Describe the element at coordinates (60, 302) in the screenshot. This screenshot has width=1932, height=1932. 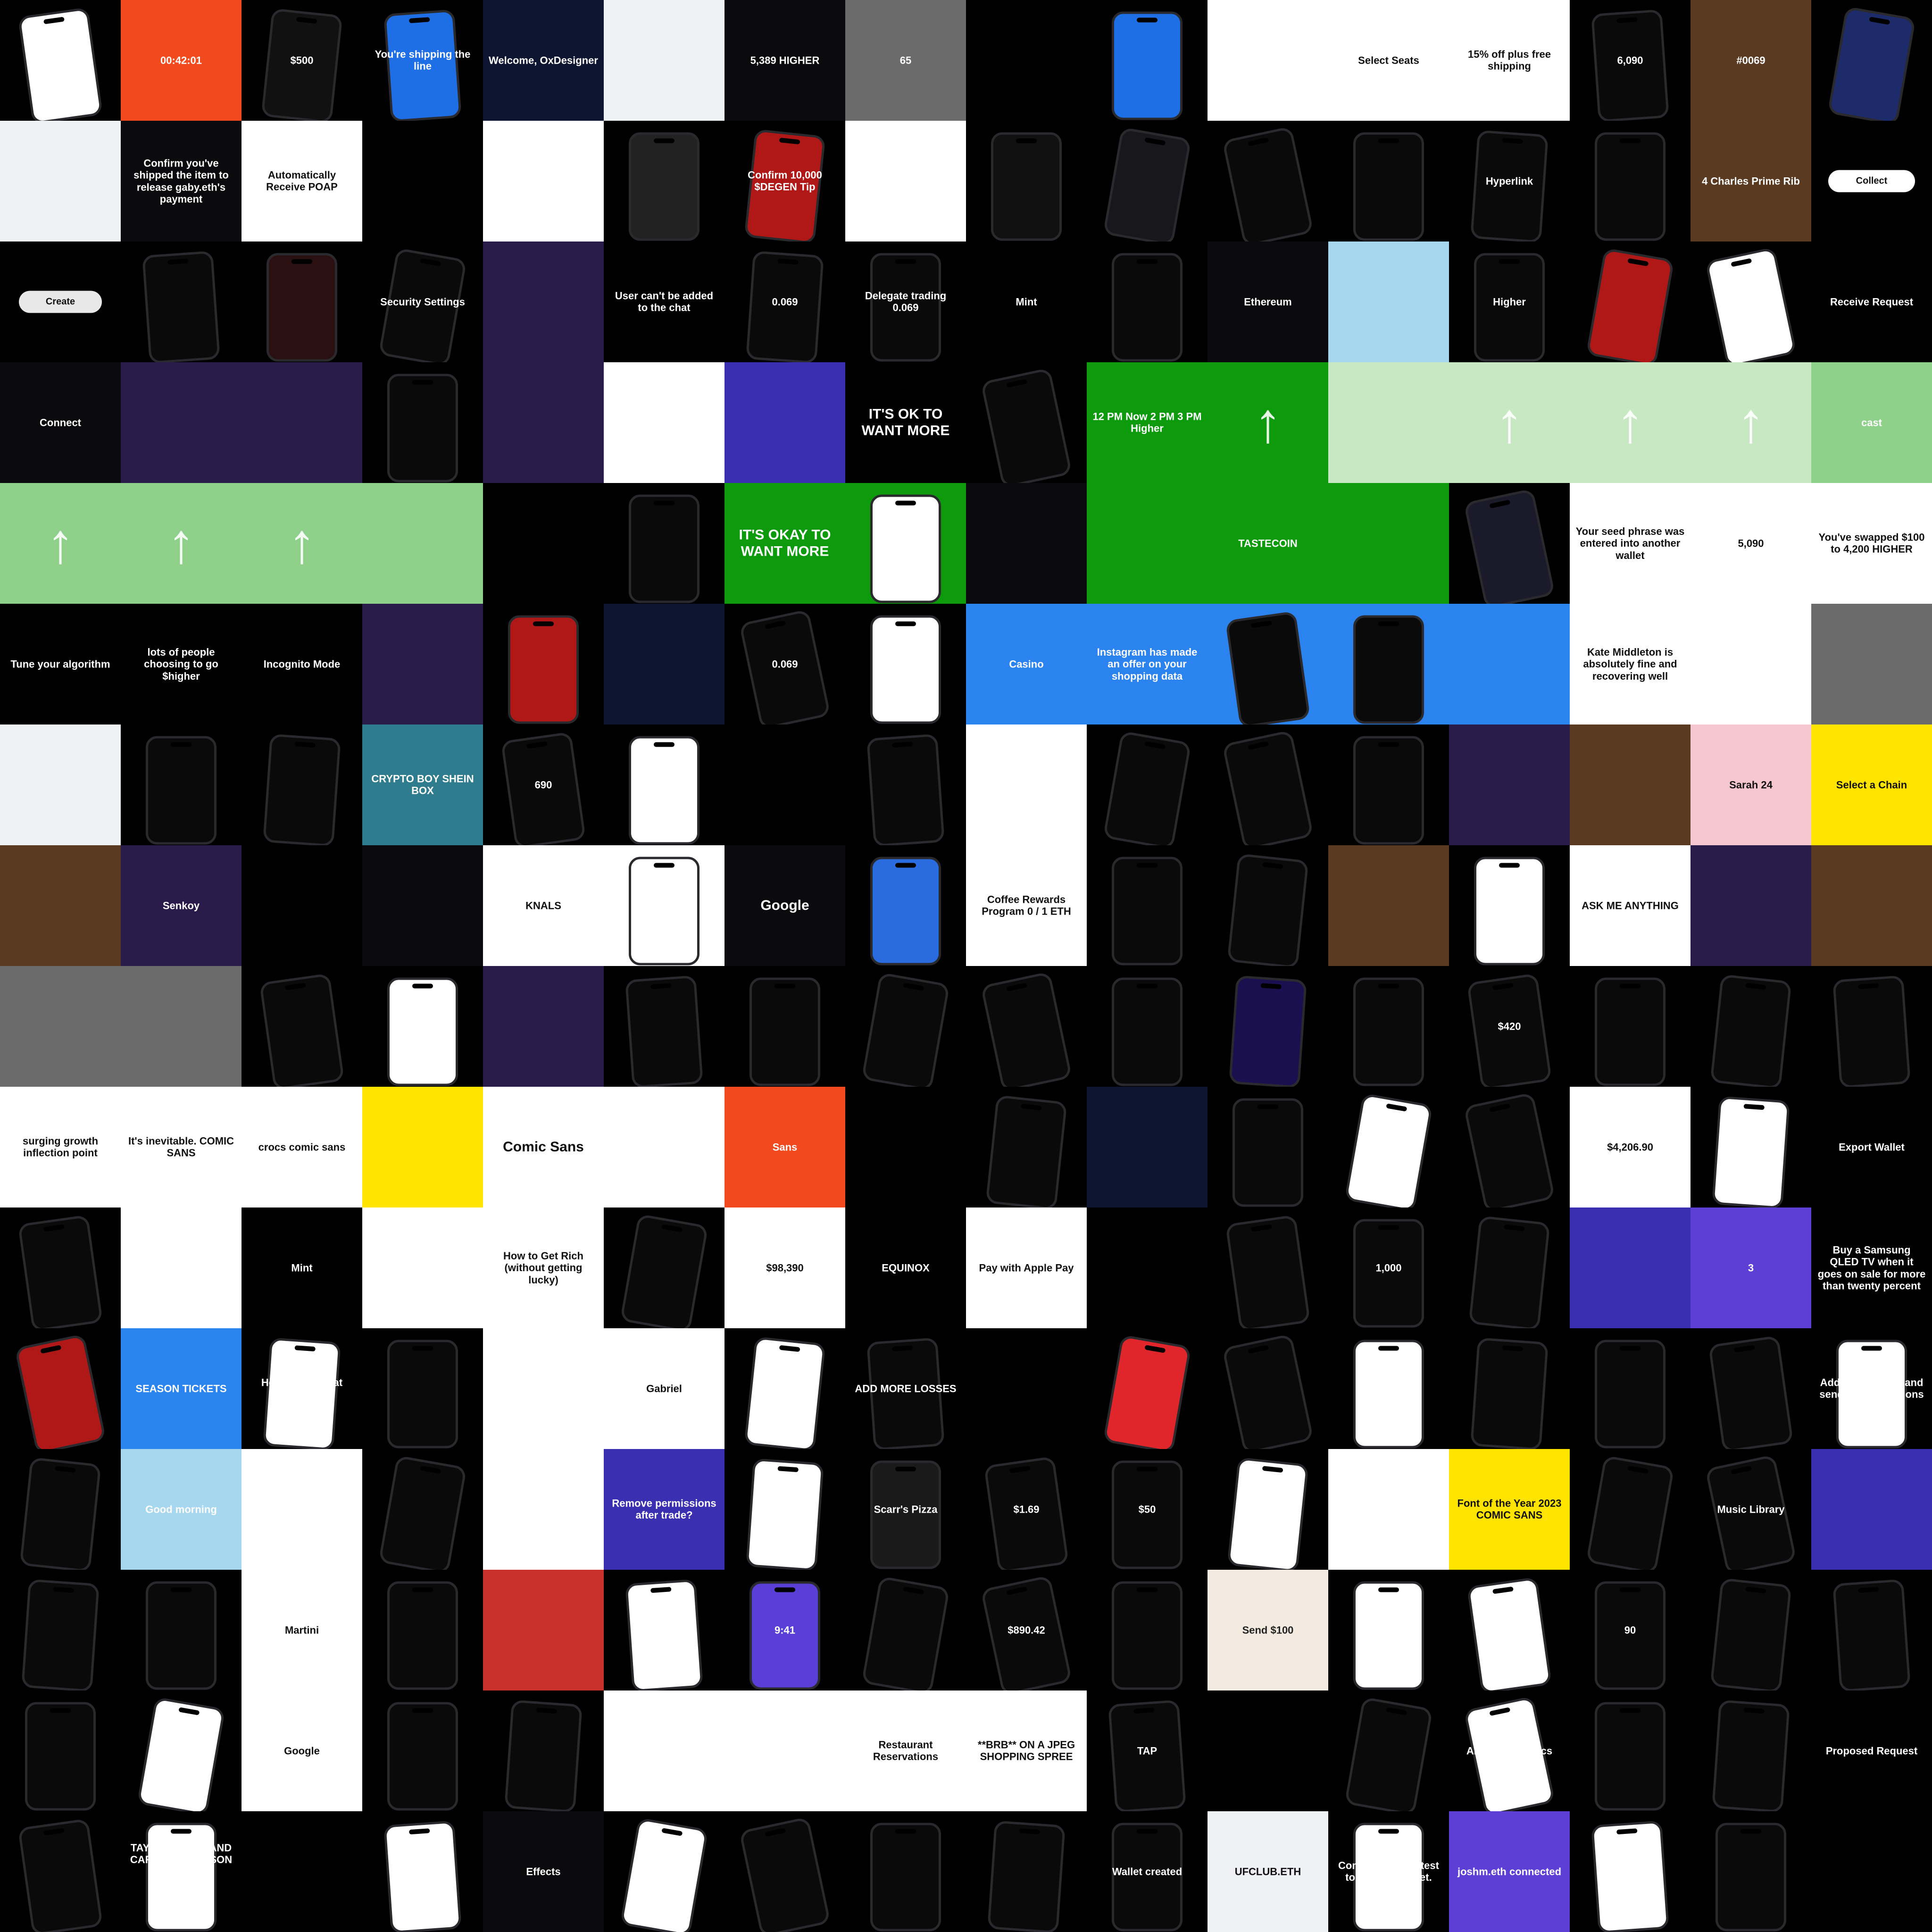
I see `tile-button: Create` at that location.